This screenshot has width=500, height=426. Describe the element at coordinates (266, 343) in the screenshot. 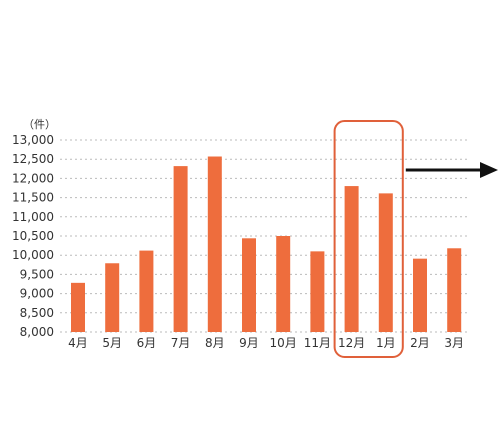

I see `x-axis-ticks: 4月 5月 6月 7月 8月 9月 10月 11月 12月 1月 2月 3月` at that location.